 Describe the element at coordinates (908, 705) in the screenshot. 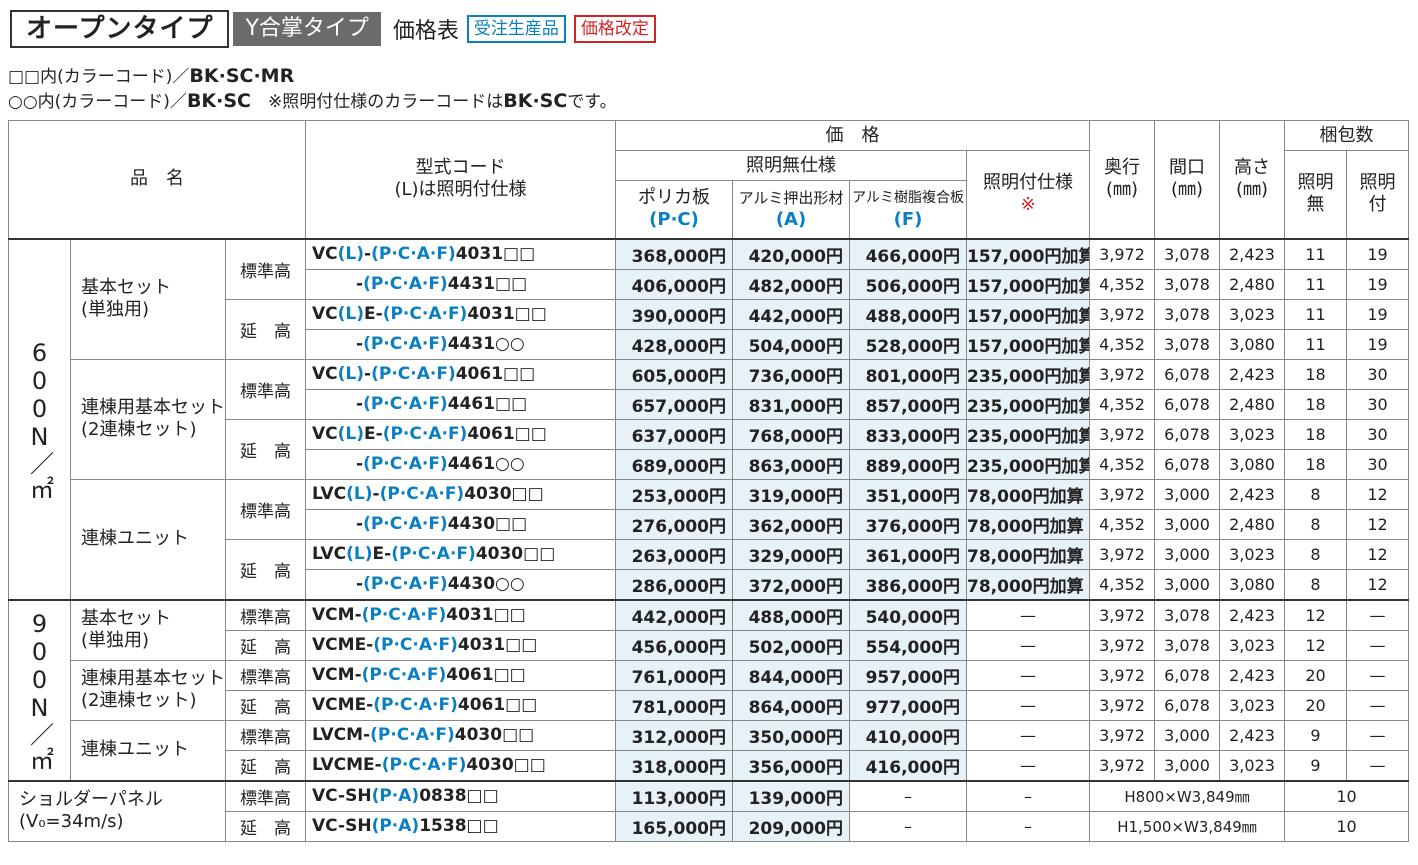

I see `price-alu-comp: 977,000円` at that location.